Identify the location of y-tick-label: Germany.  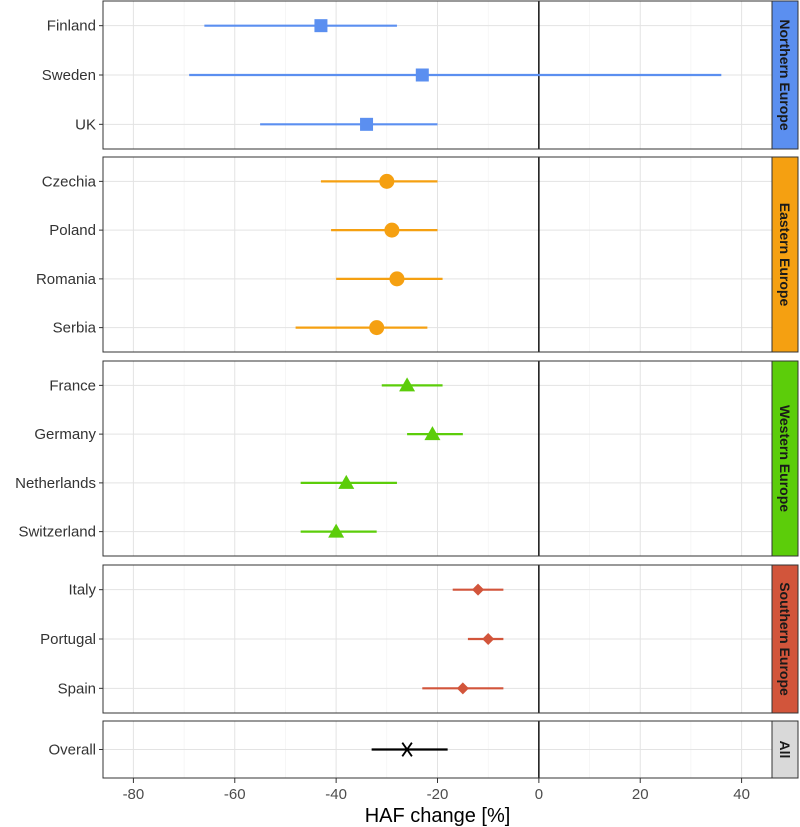
(65, 434).